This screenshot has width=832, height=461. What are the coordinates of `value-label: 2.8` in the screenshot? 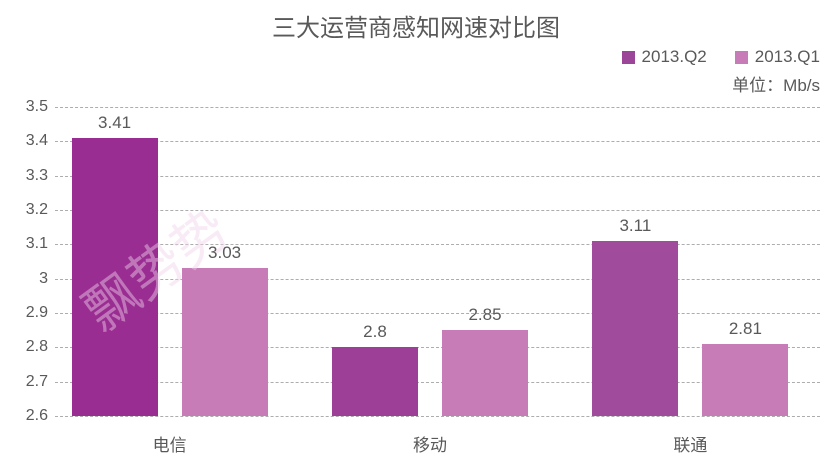 It's located at (375, 332).